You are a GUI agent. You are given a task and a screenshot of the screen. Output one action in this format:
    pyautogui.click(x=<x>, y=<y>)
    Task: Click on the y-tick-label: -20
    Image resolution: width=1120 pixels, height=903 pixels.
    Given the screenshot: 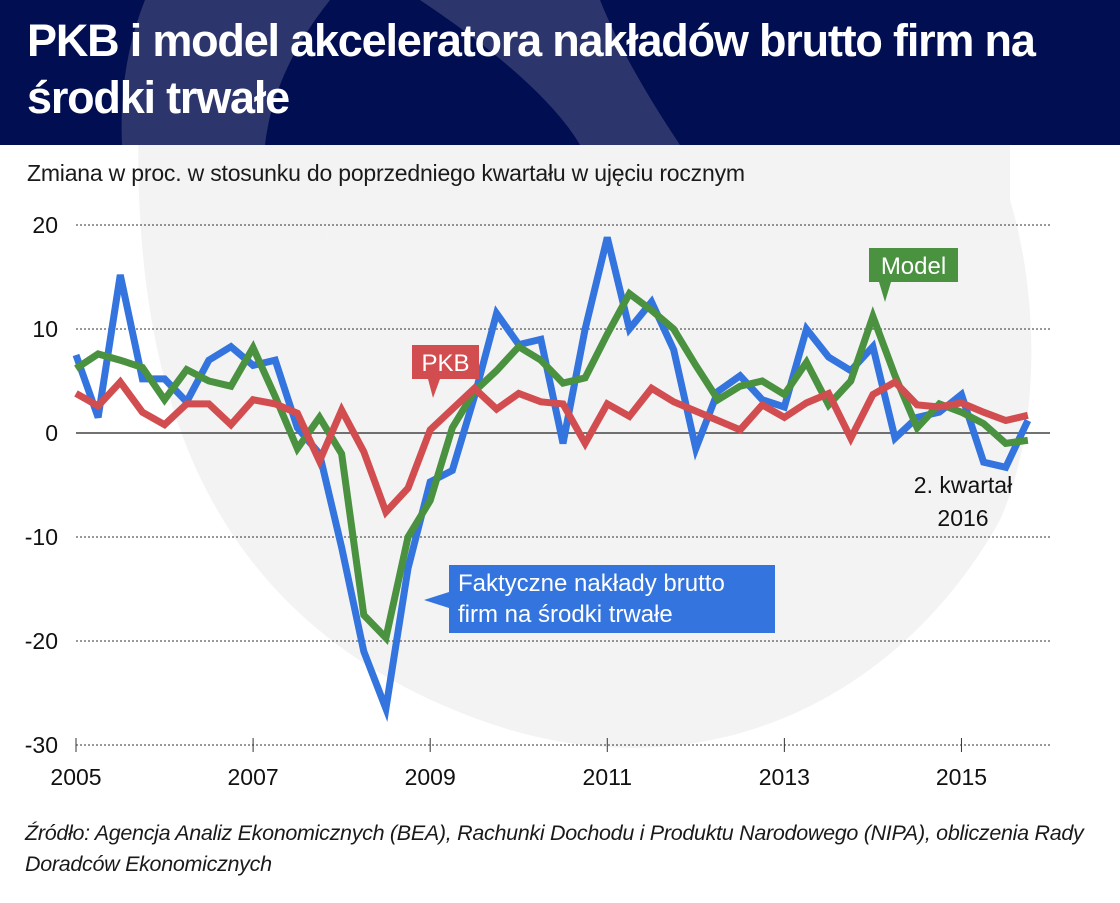 What is the action you would take?
    pyautogui.click(x=41, y=641)
    